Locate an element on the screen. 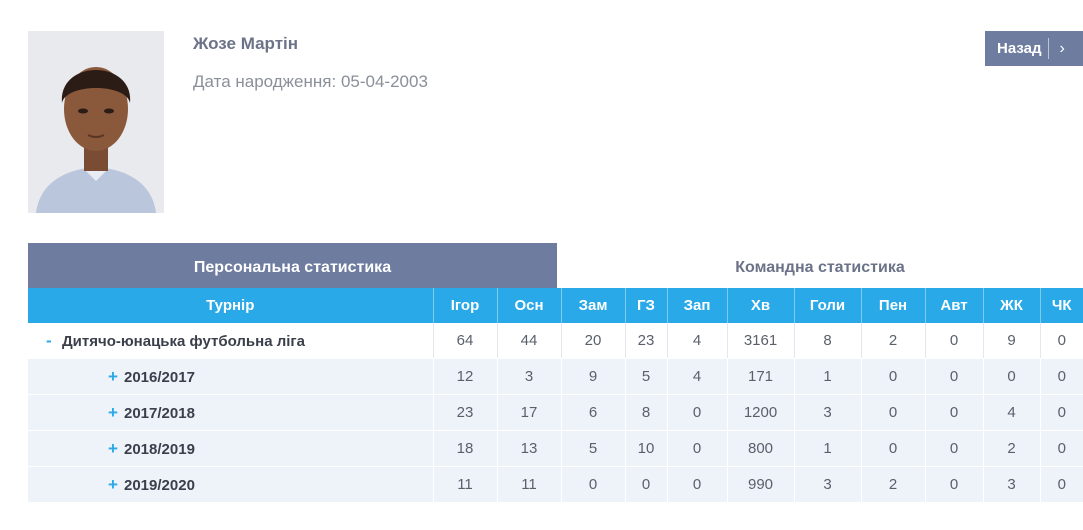  stat-cell: 1200 is located at coordinates (761, 412).